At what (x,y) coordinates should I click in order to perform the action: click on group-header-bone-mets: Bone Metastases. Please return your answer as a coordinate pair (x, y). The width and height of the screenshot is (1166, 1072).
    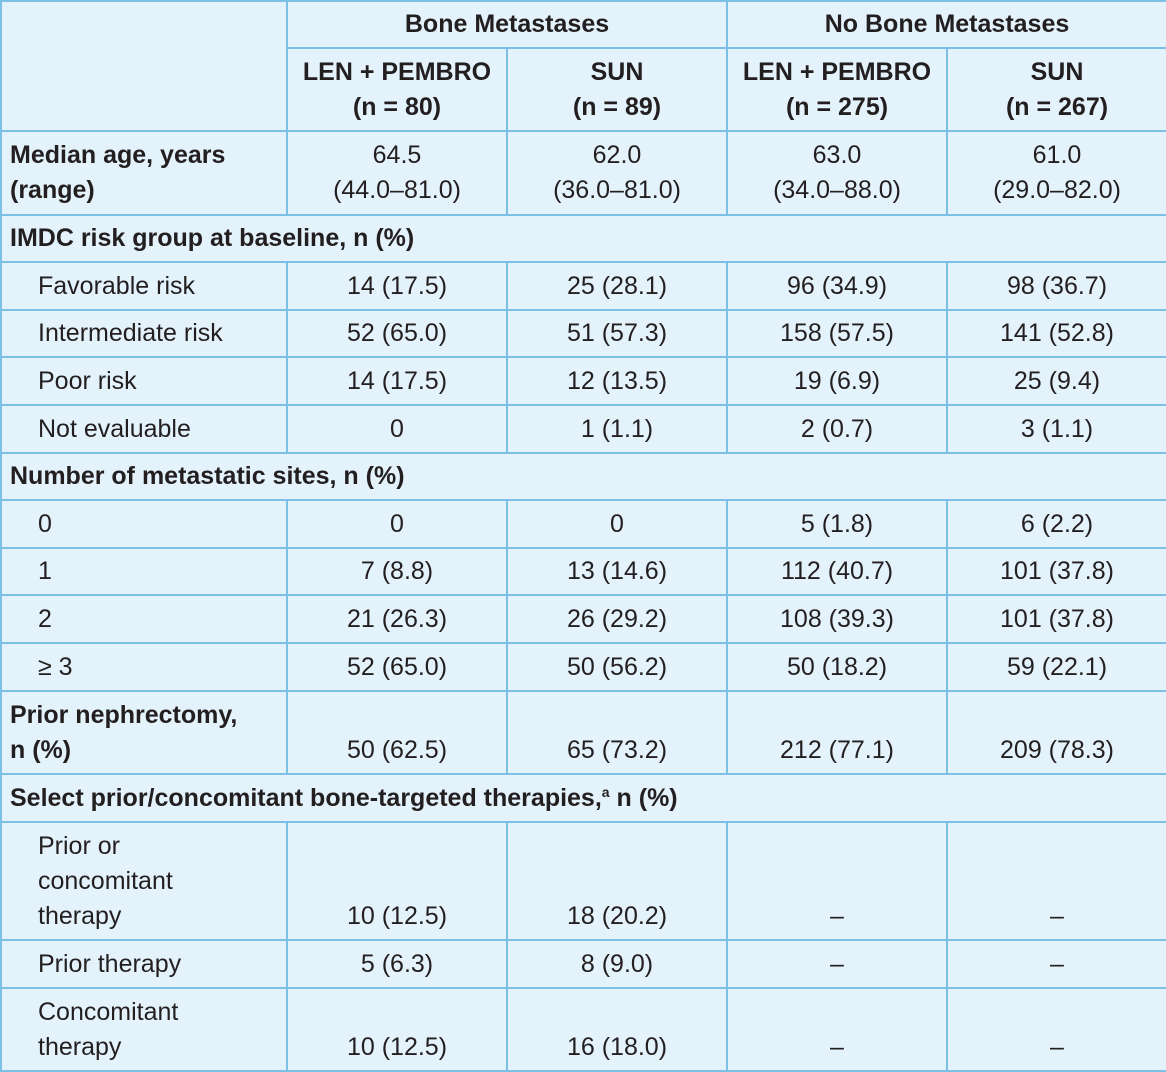
    Looking at the image, I should click on (507, 24).